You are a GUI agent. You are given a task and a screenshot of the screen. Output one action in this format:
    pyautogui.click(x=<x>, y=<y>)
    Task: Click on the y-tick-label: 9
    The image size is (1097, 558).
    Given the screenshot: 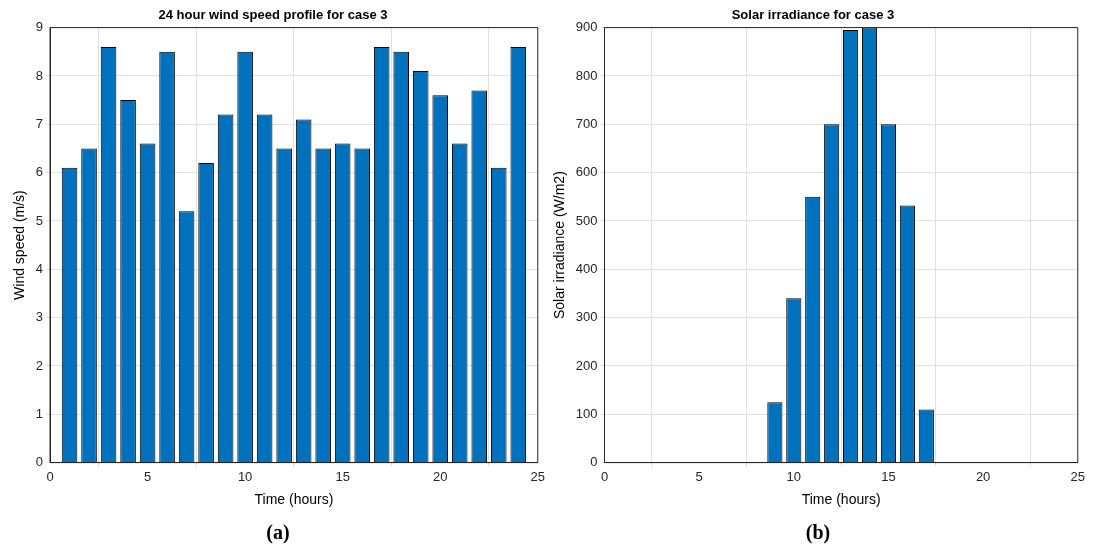 What is the action you would take?
    pyautogui.click(x=39, y=27)
    